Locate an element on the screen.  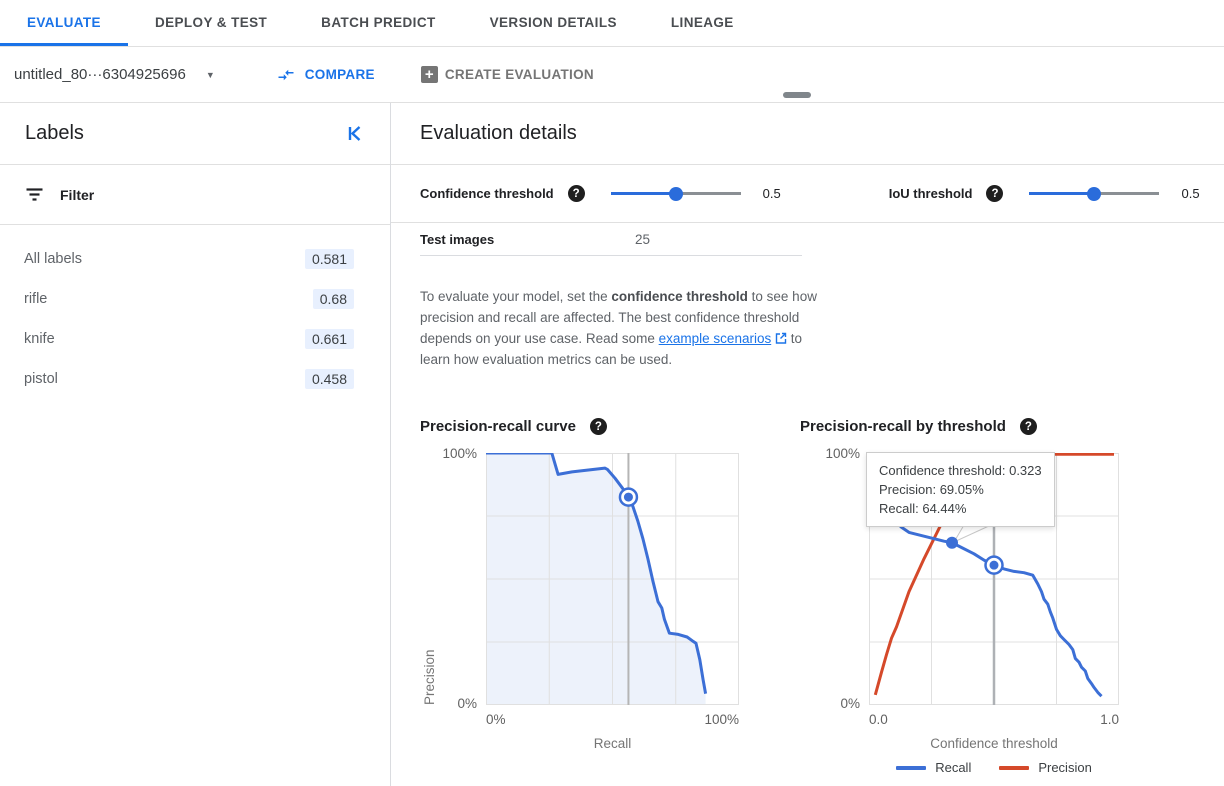
tooltip-recall: Recall: 64.44% is located at coordinates (923, 508).